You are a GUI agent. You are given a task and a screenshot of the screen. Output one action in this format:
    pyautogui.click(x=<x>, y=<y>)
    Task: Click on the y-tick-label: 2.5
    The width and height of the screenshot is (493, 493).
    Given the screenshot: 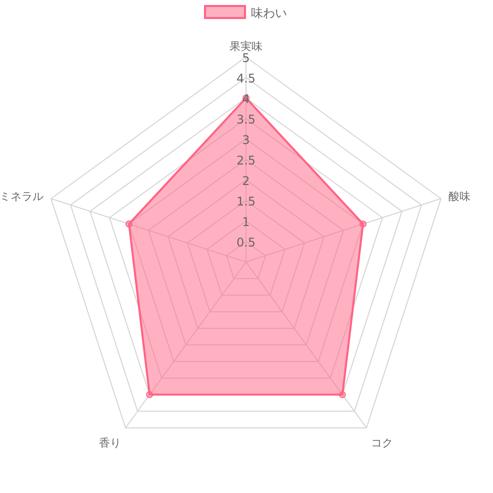 What is the action you would take?
    pyautogui.click(x=246, y=161)
    